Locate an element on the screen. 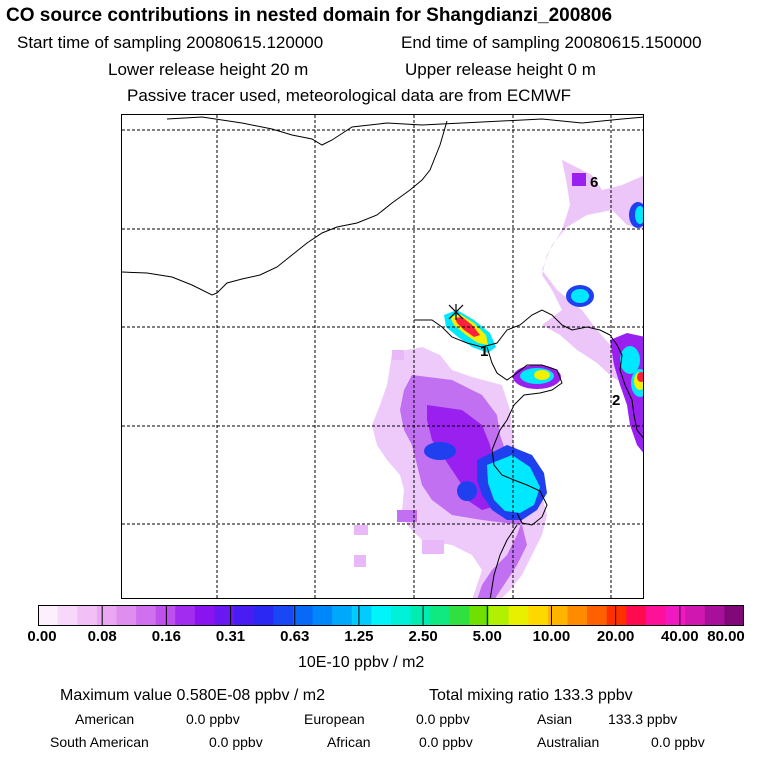 This screenshot has height=768, width=768. south-american-label: South American is located at coordinates (99, 742).